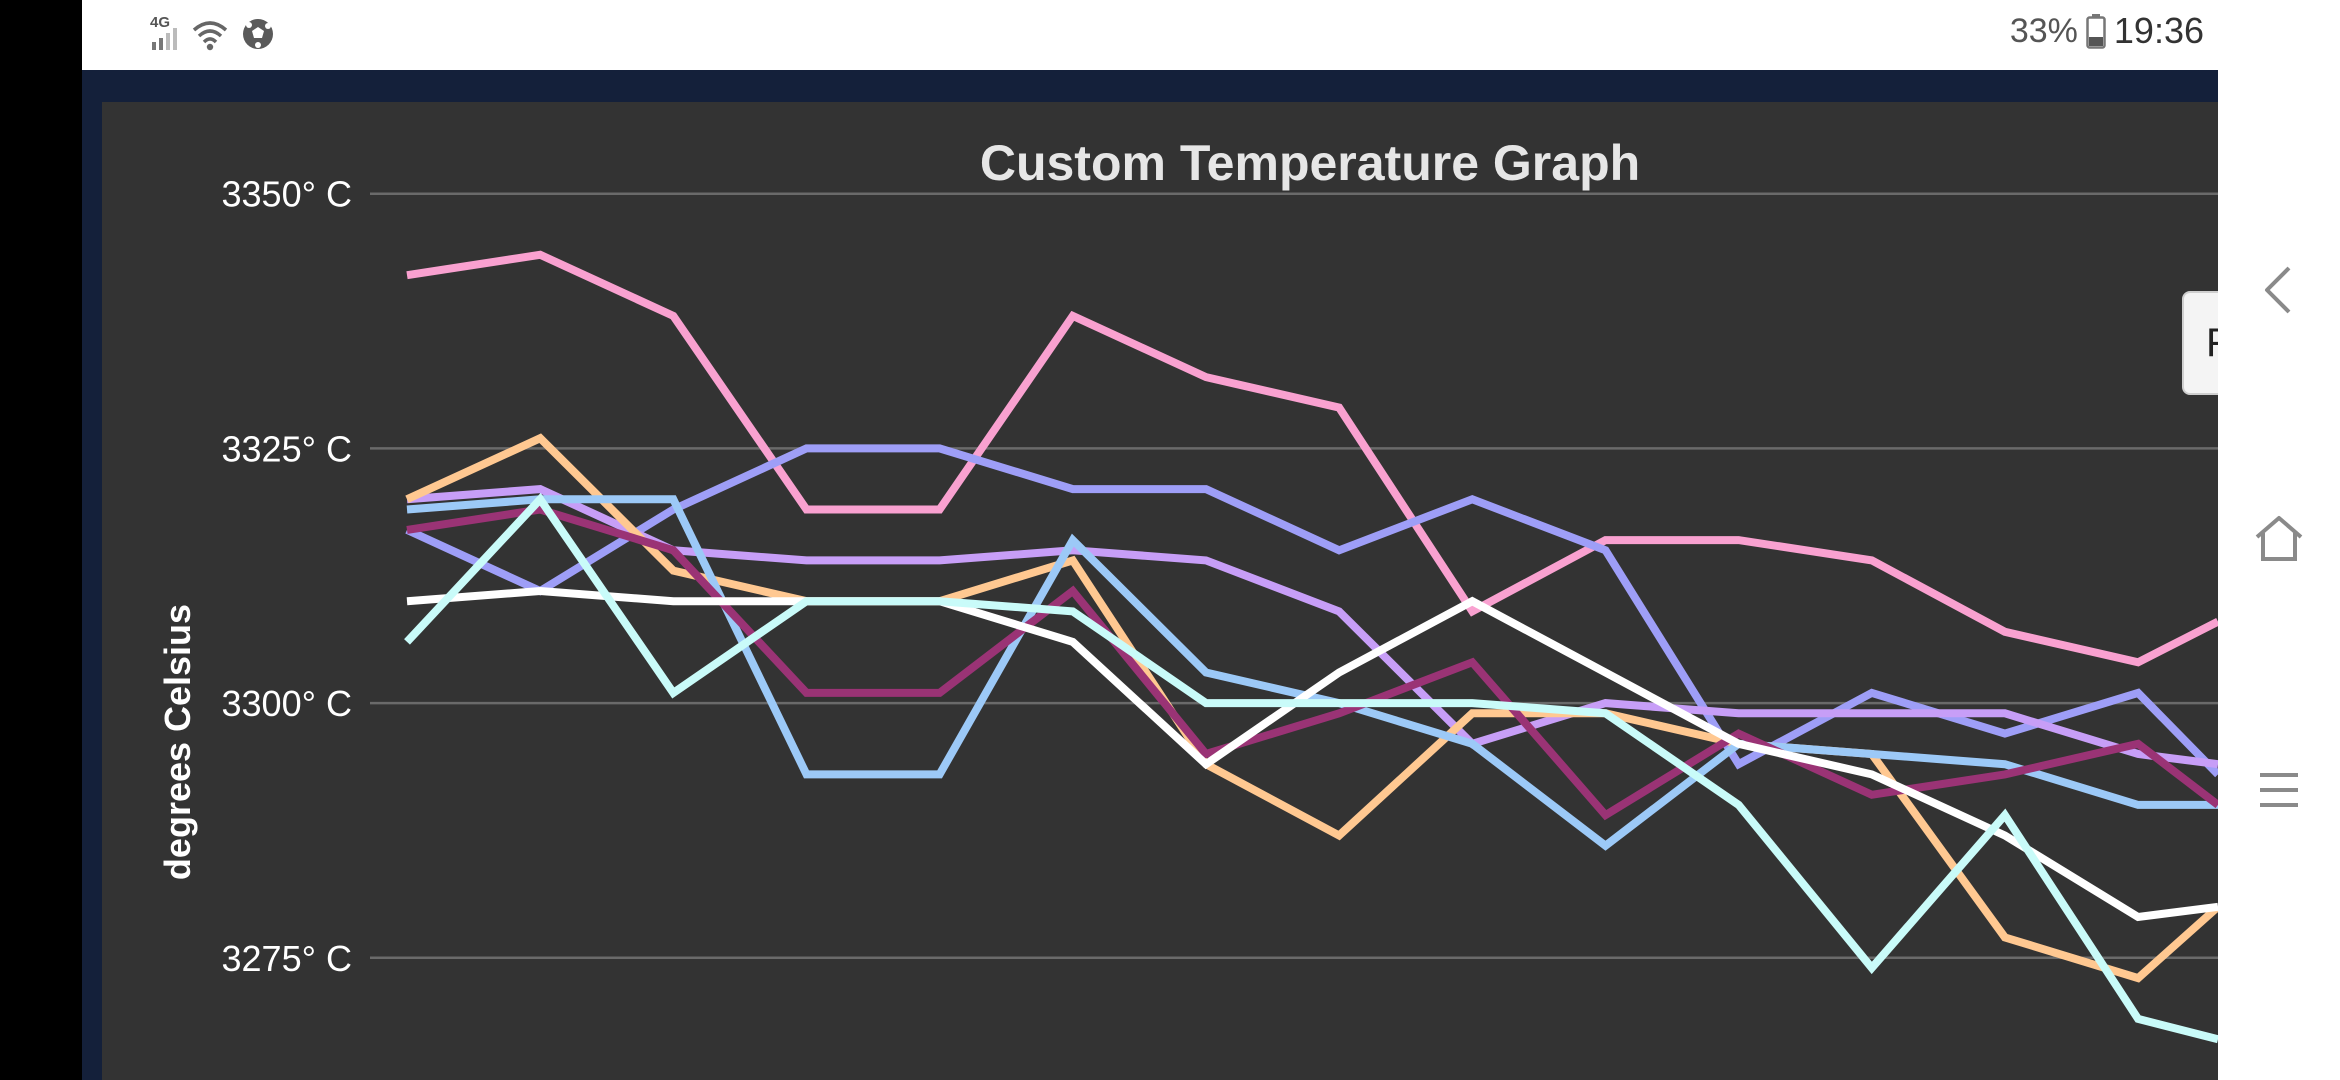 The width and height of the screenshot is (2340, 1080). I want to click on y-axis-label: degrees Celsius, so click(177, 742).